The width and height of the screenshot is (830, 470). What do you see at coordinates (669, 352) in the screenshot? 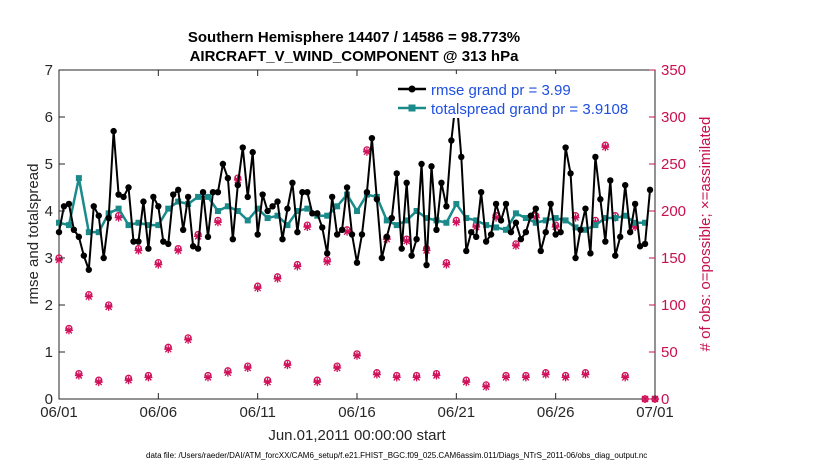
I see `right-tick-label: 50` at bounding box center [669, 352].